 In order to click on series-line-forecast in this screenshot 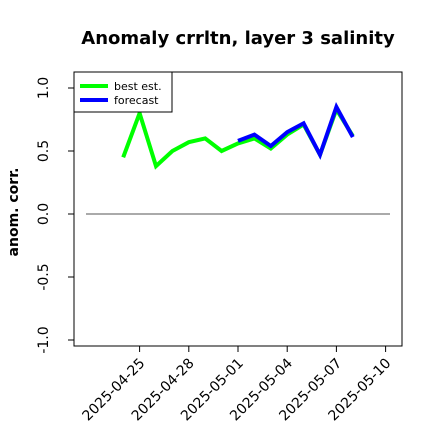, I will do `click(296, 130)`.